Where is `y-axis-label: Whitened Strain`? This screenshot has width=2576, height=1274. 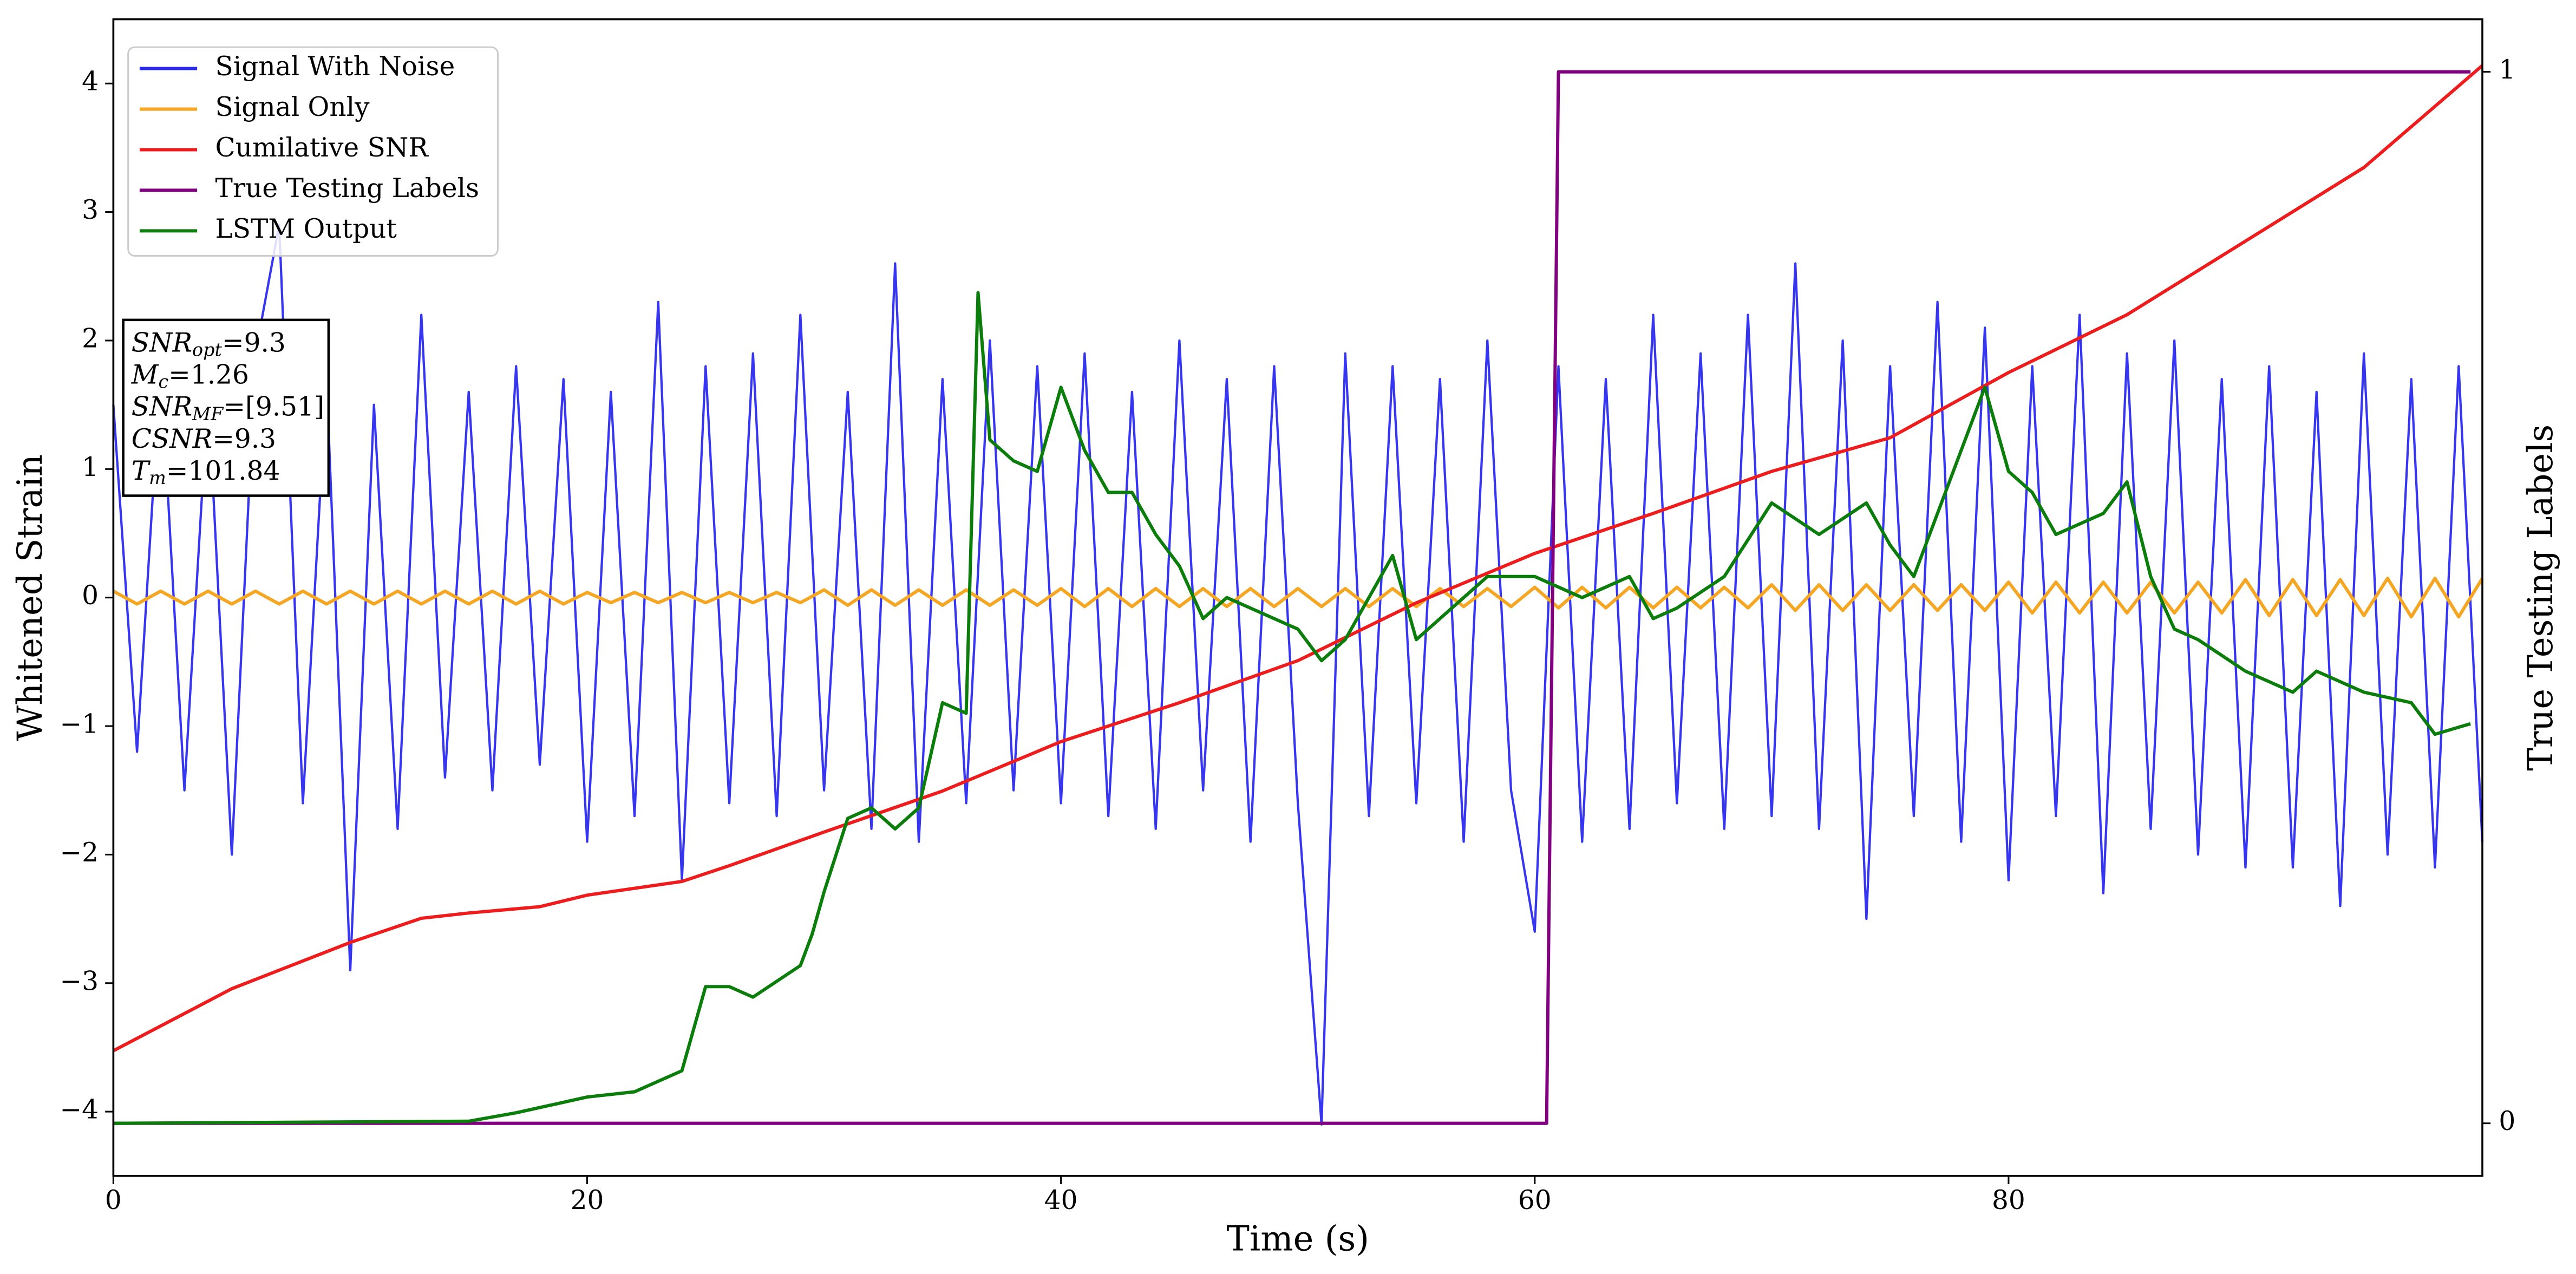 y-axis-label: Whitened Strain is located at coordinates (30, 597).